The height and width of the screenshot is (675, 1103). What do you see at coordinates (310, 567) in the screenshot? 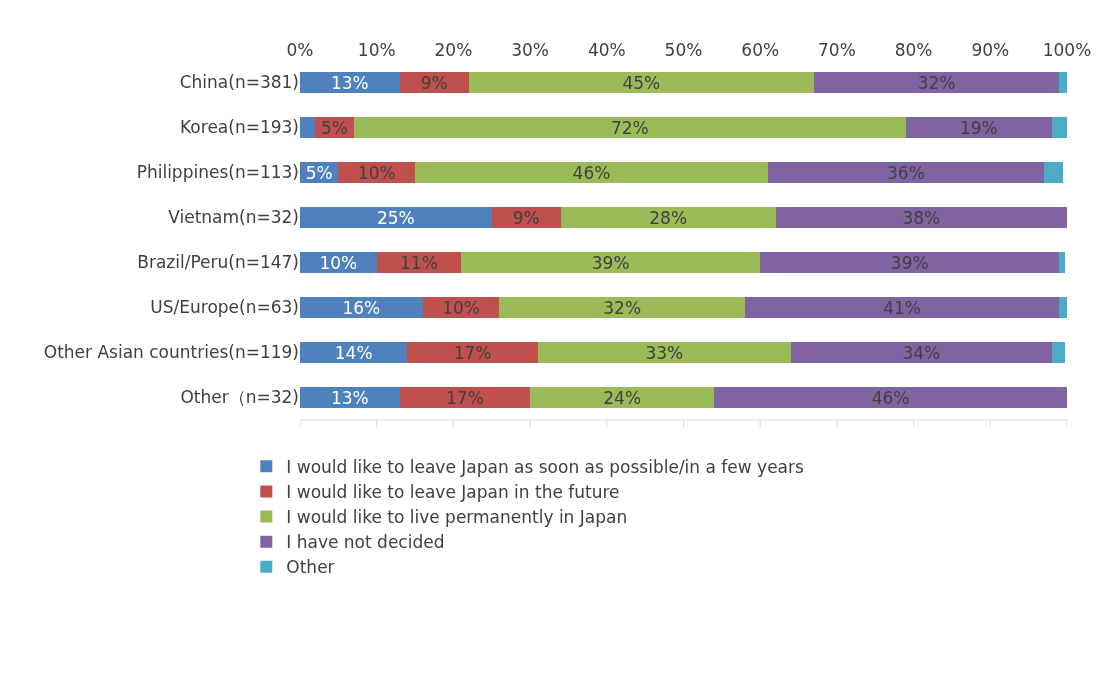
I see `legend-label: Other` at bounding box center [310, 567].